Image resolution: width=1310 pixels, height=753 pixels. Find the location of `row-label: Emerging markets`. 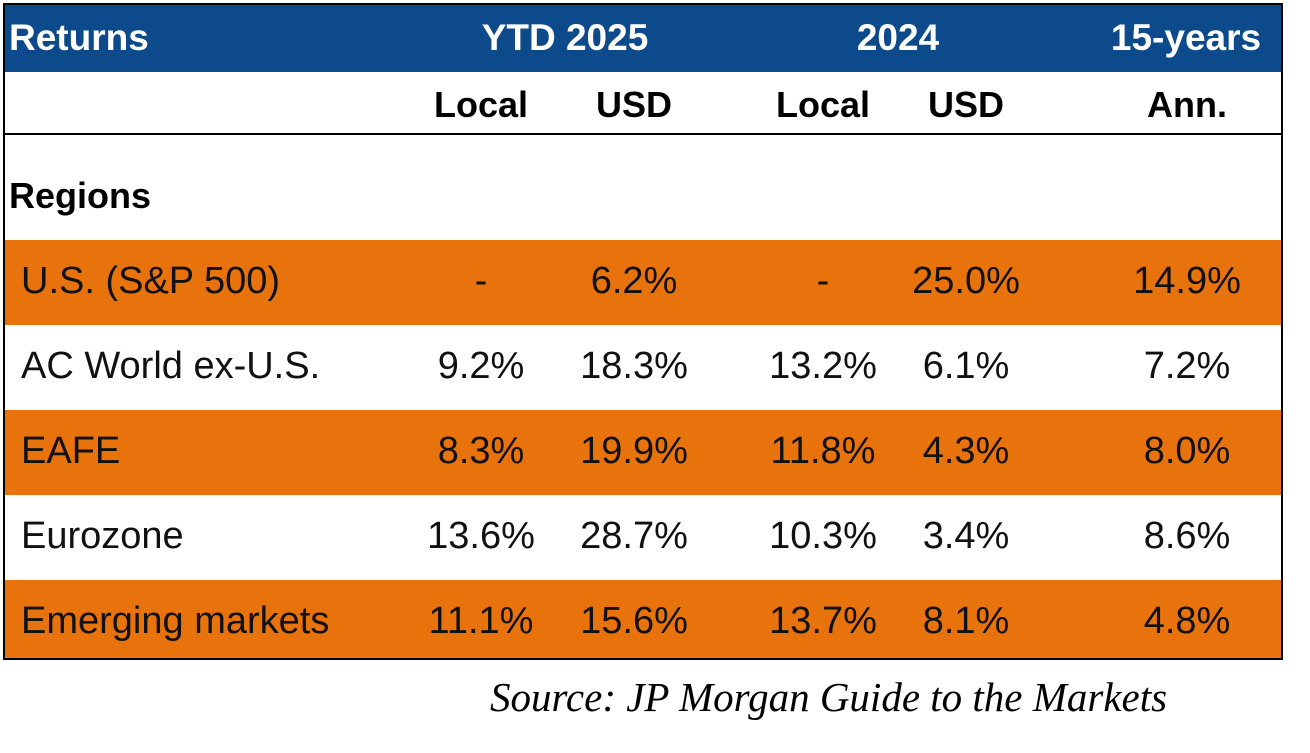

row-label: Emerging markets is located at coordinates (175, 621).